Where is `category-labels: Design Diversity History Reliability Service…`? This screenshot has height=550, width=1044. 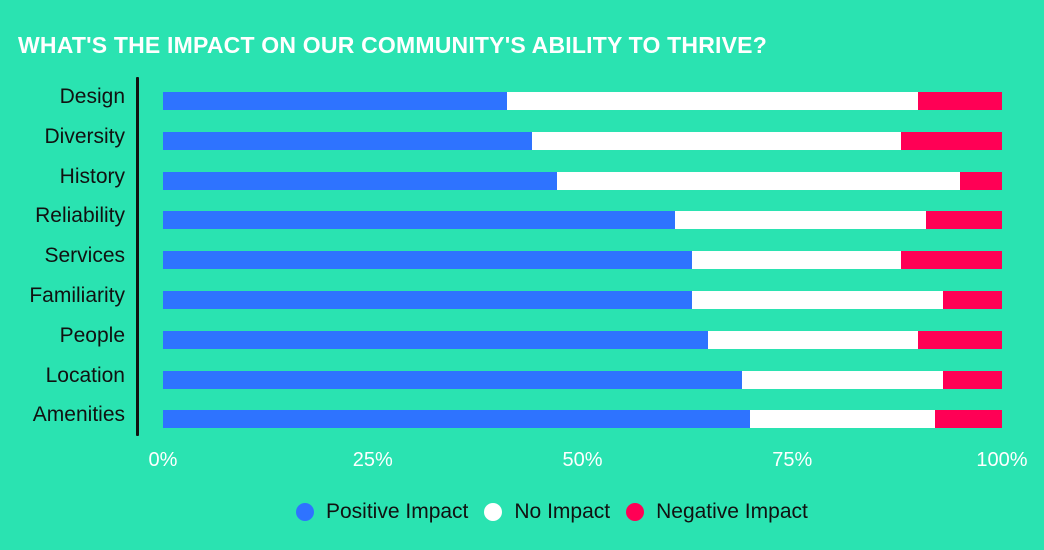
category-labels: Design Diversity History Reliability Service… is located at coordinates (62, 259).